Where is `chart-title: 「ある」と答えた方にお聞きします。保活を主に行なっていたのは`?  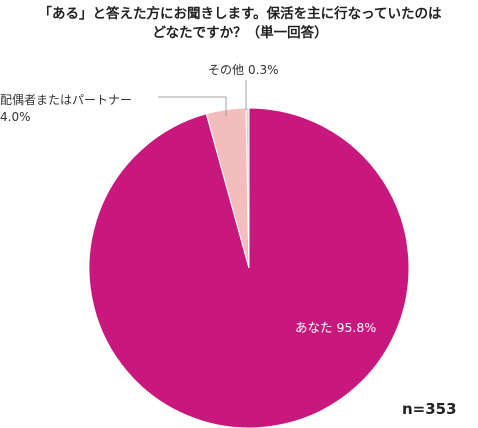 chart-title: 「ある」と答えた方にお聞きします。保活を主に行なっていたのは is located at coordinates (240, 13).